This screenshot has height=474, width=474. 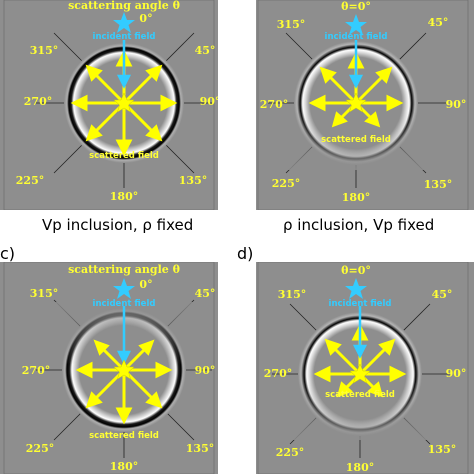 What do you see at coordinates (8, 253) in the screenshot?
I see `panel-c-label: c)` at bounding box center [8, 253].